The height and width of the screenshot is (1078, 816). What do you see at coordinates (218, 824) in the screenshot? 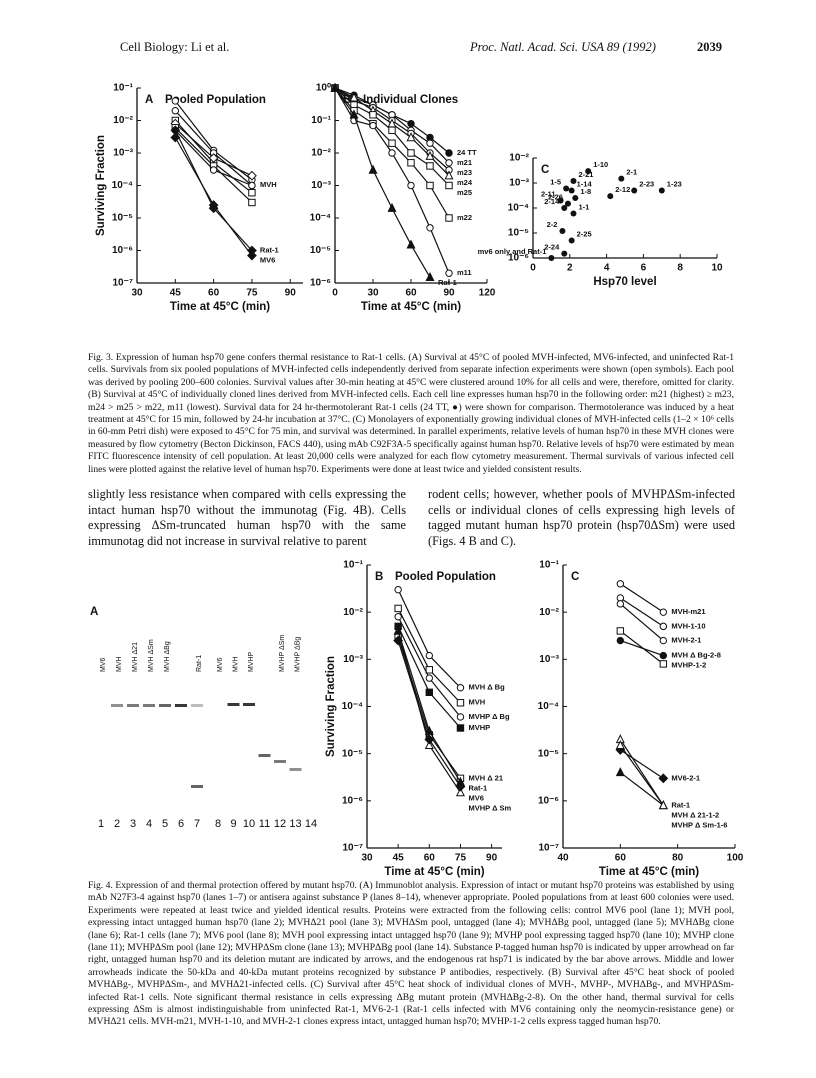
I see `lane-number: 8` at bounding box center [218, 824].